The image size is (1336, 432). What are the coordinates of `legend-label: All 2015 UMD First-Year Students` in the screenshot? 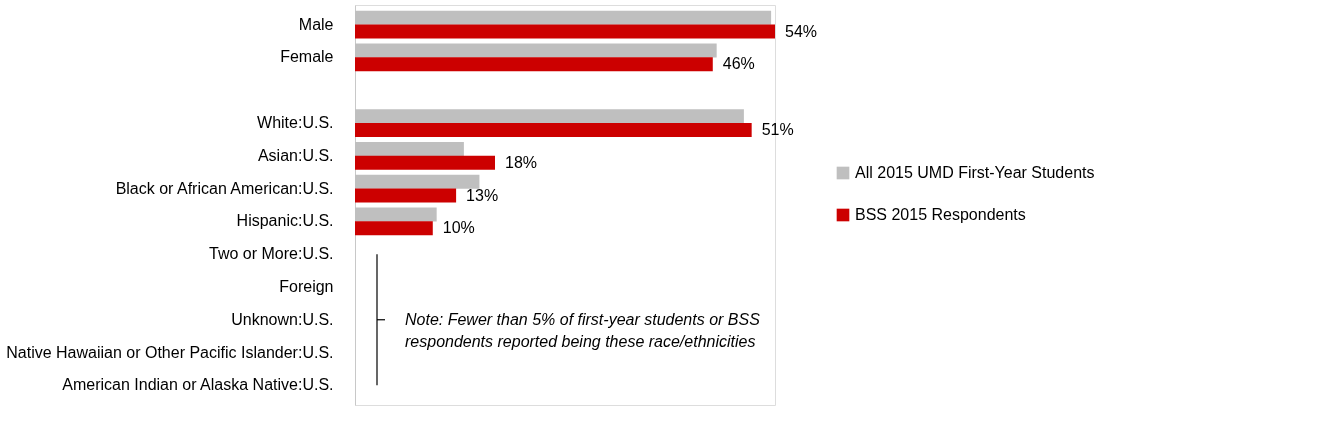 It's located at (975, 172).